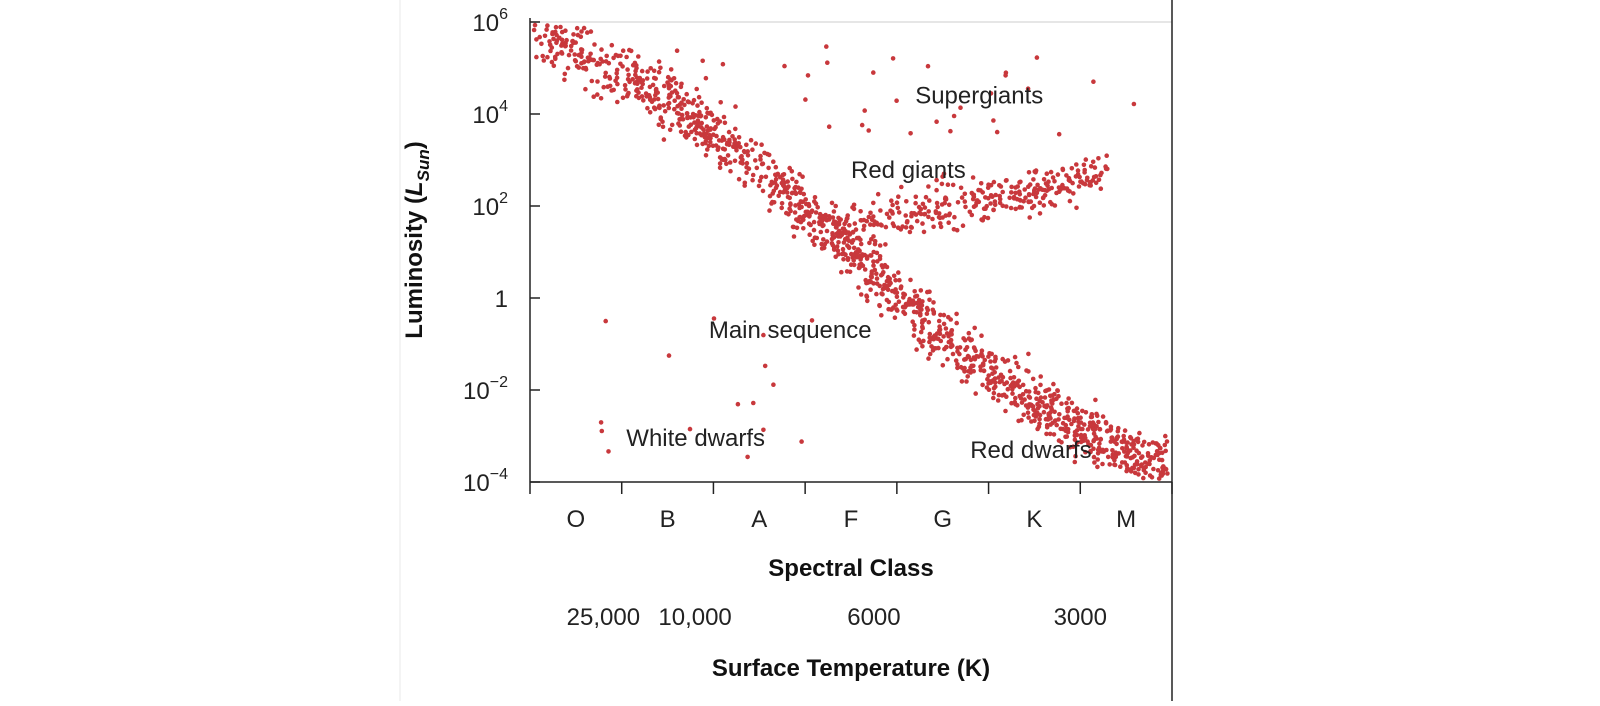  Describe the element at coordinates (503, 106) in the screenshot. I see `y-tick-exponent: 4` at that location.